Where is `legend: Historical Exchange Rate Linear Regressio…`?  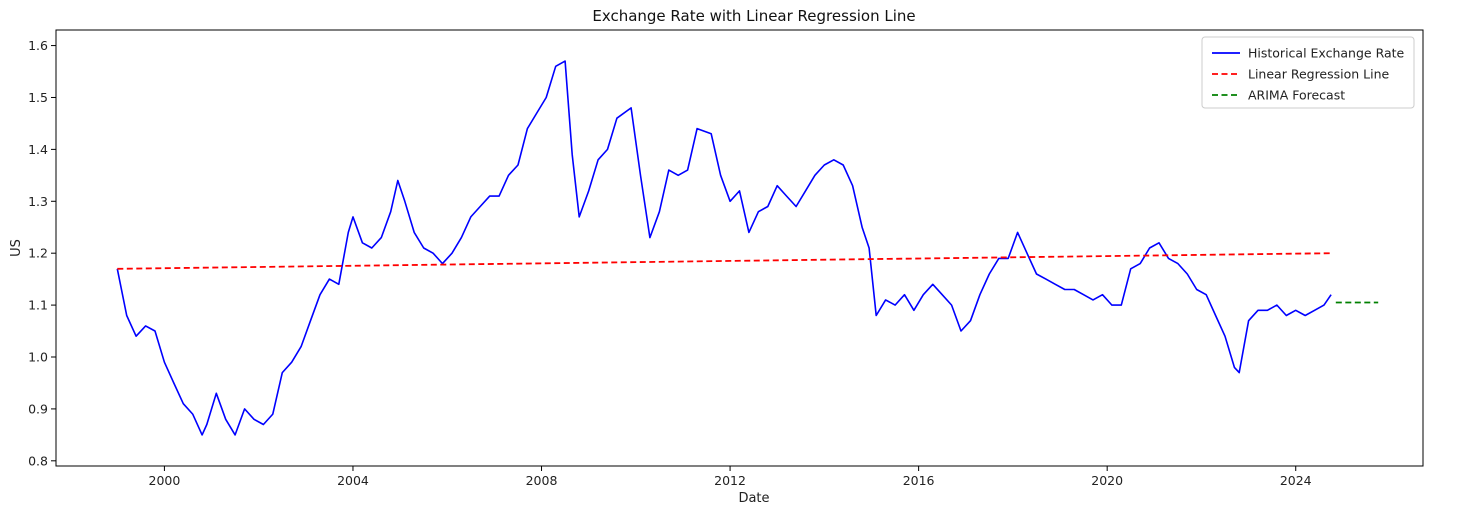
legend: Historical Exchange Rate Linear Regressio… is located at coordinates (1308, 72).